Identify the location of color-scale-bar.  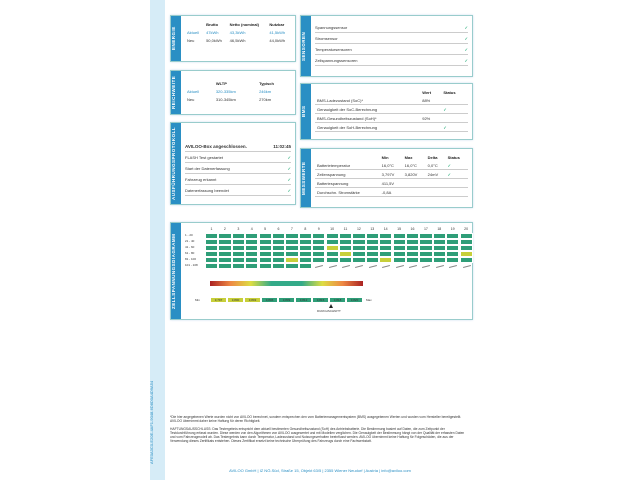
(286, 283).